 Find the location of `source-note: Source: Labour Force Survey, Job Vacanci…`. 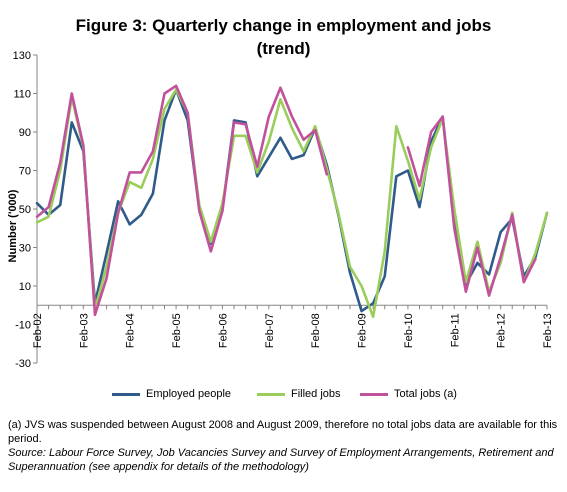

source-note: Source: Labour Force Survey, Job Vacanci… is located at coordinates (281, 460).